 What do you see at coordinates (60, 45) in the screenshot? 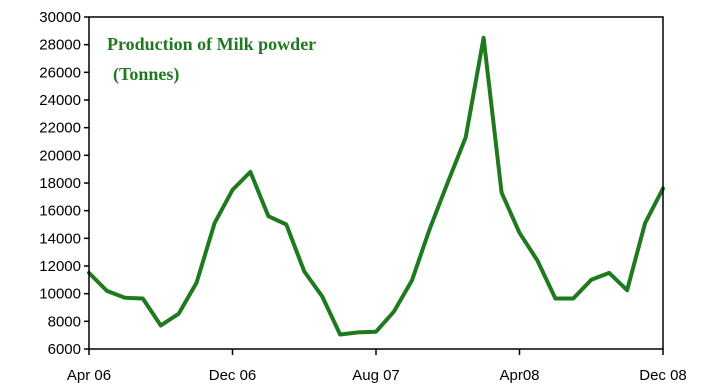
I see `y-tick-label: 28000` at bounding box center [60, 45].